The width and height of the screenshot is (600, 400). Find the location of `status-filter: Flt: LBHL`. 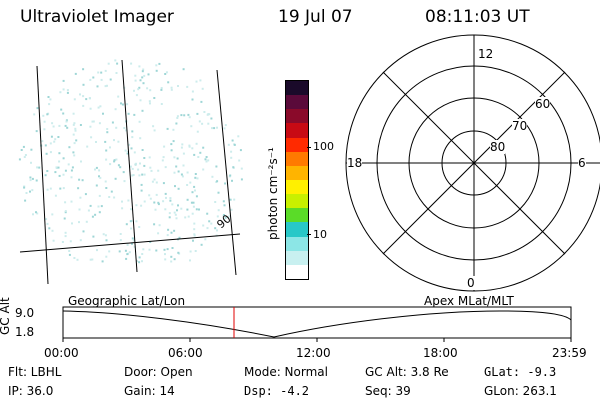

status-filter: Flt: LBHL is located at coordinates (35, 372).